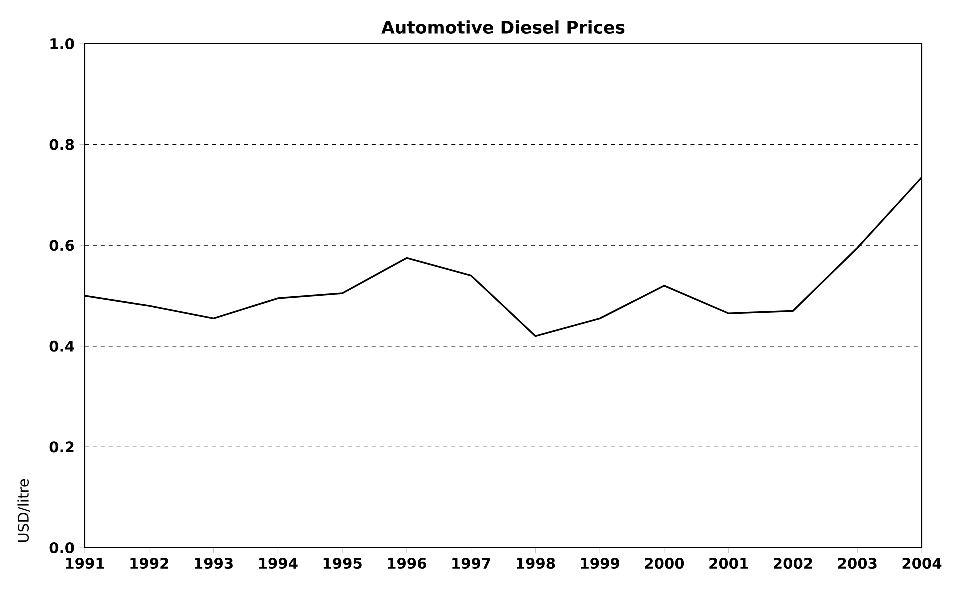 The height and width of the screenshot is (597, 953). Describe the element at coordinates (62, 44) in the screenshot. I see `y-tick-label: 1.0` at that location.